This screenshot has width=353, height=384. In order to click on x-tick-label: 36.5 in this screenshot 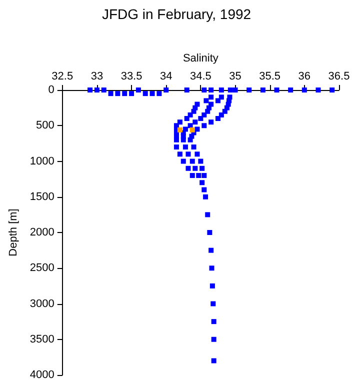, I will do `click(339, 76)`.